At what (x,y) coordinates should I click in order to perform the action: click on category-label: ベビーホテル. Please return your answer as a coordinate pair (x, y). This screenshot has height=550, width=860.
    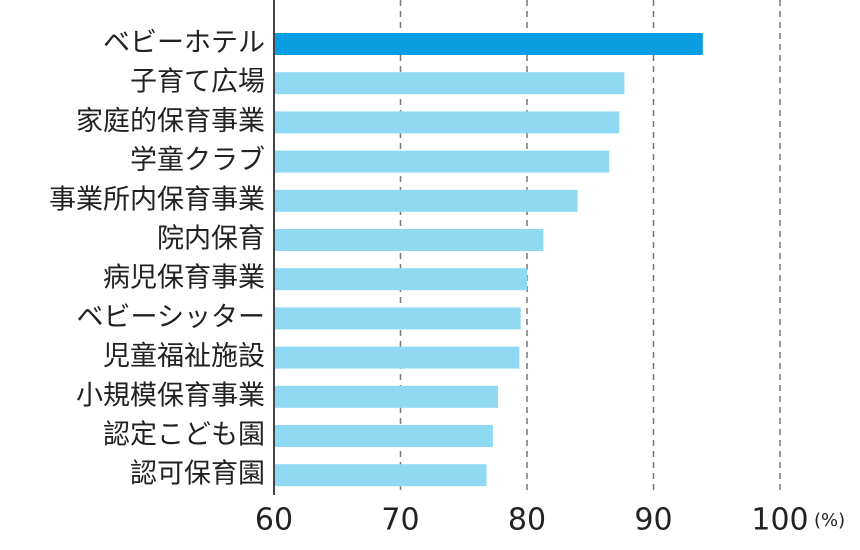
    Looking at the image, I should click on (184, 43).